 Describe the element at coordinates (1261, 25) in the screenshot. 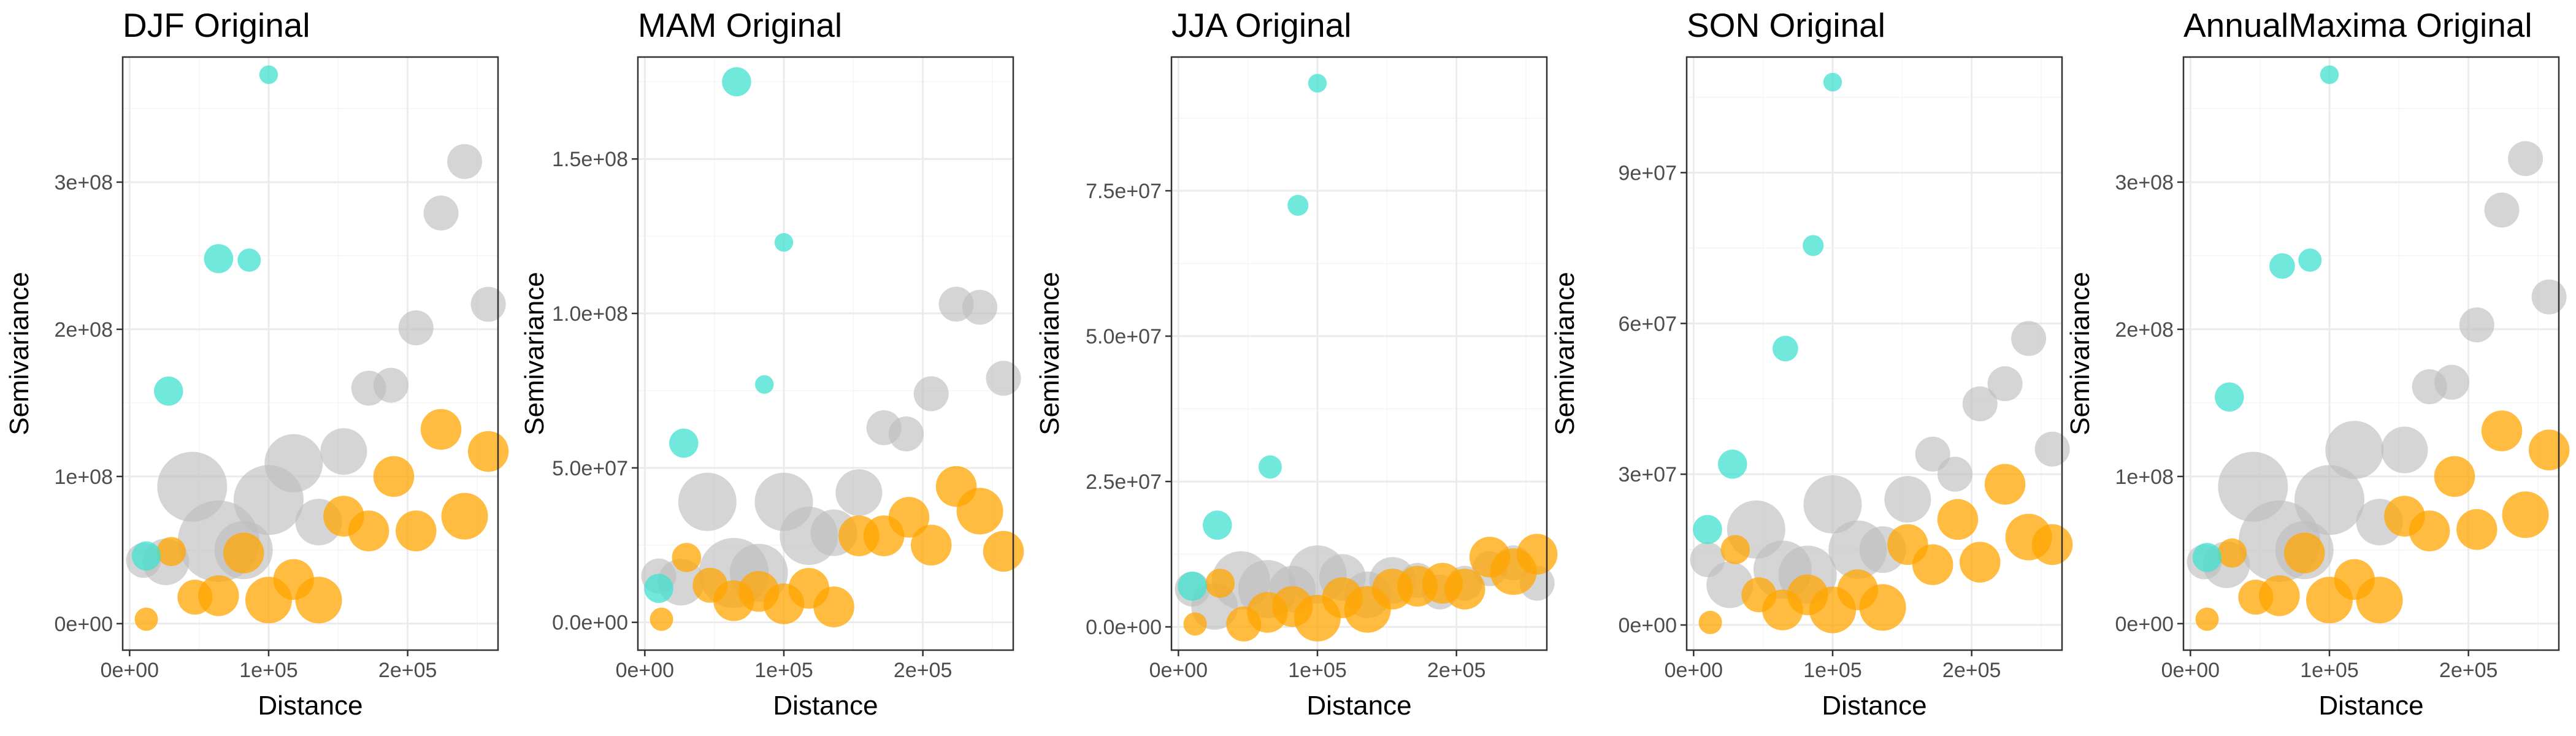

I see `chart-title: JJA Original` at that location.